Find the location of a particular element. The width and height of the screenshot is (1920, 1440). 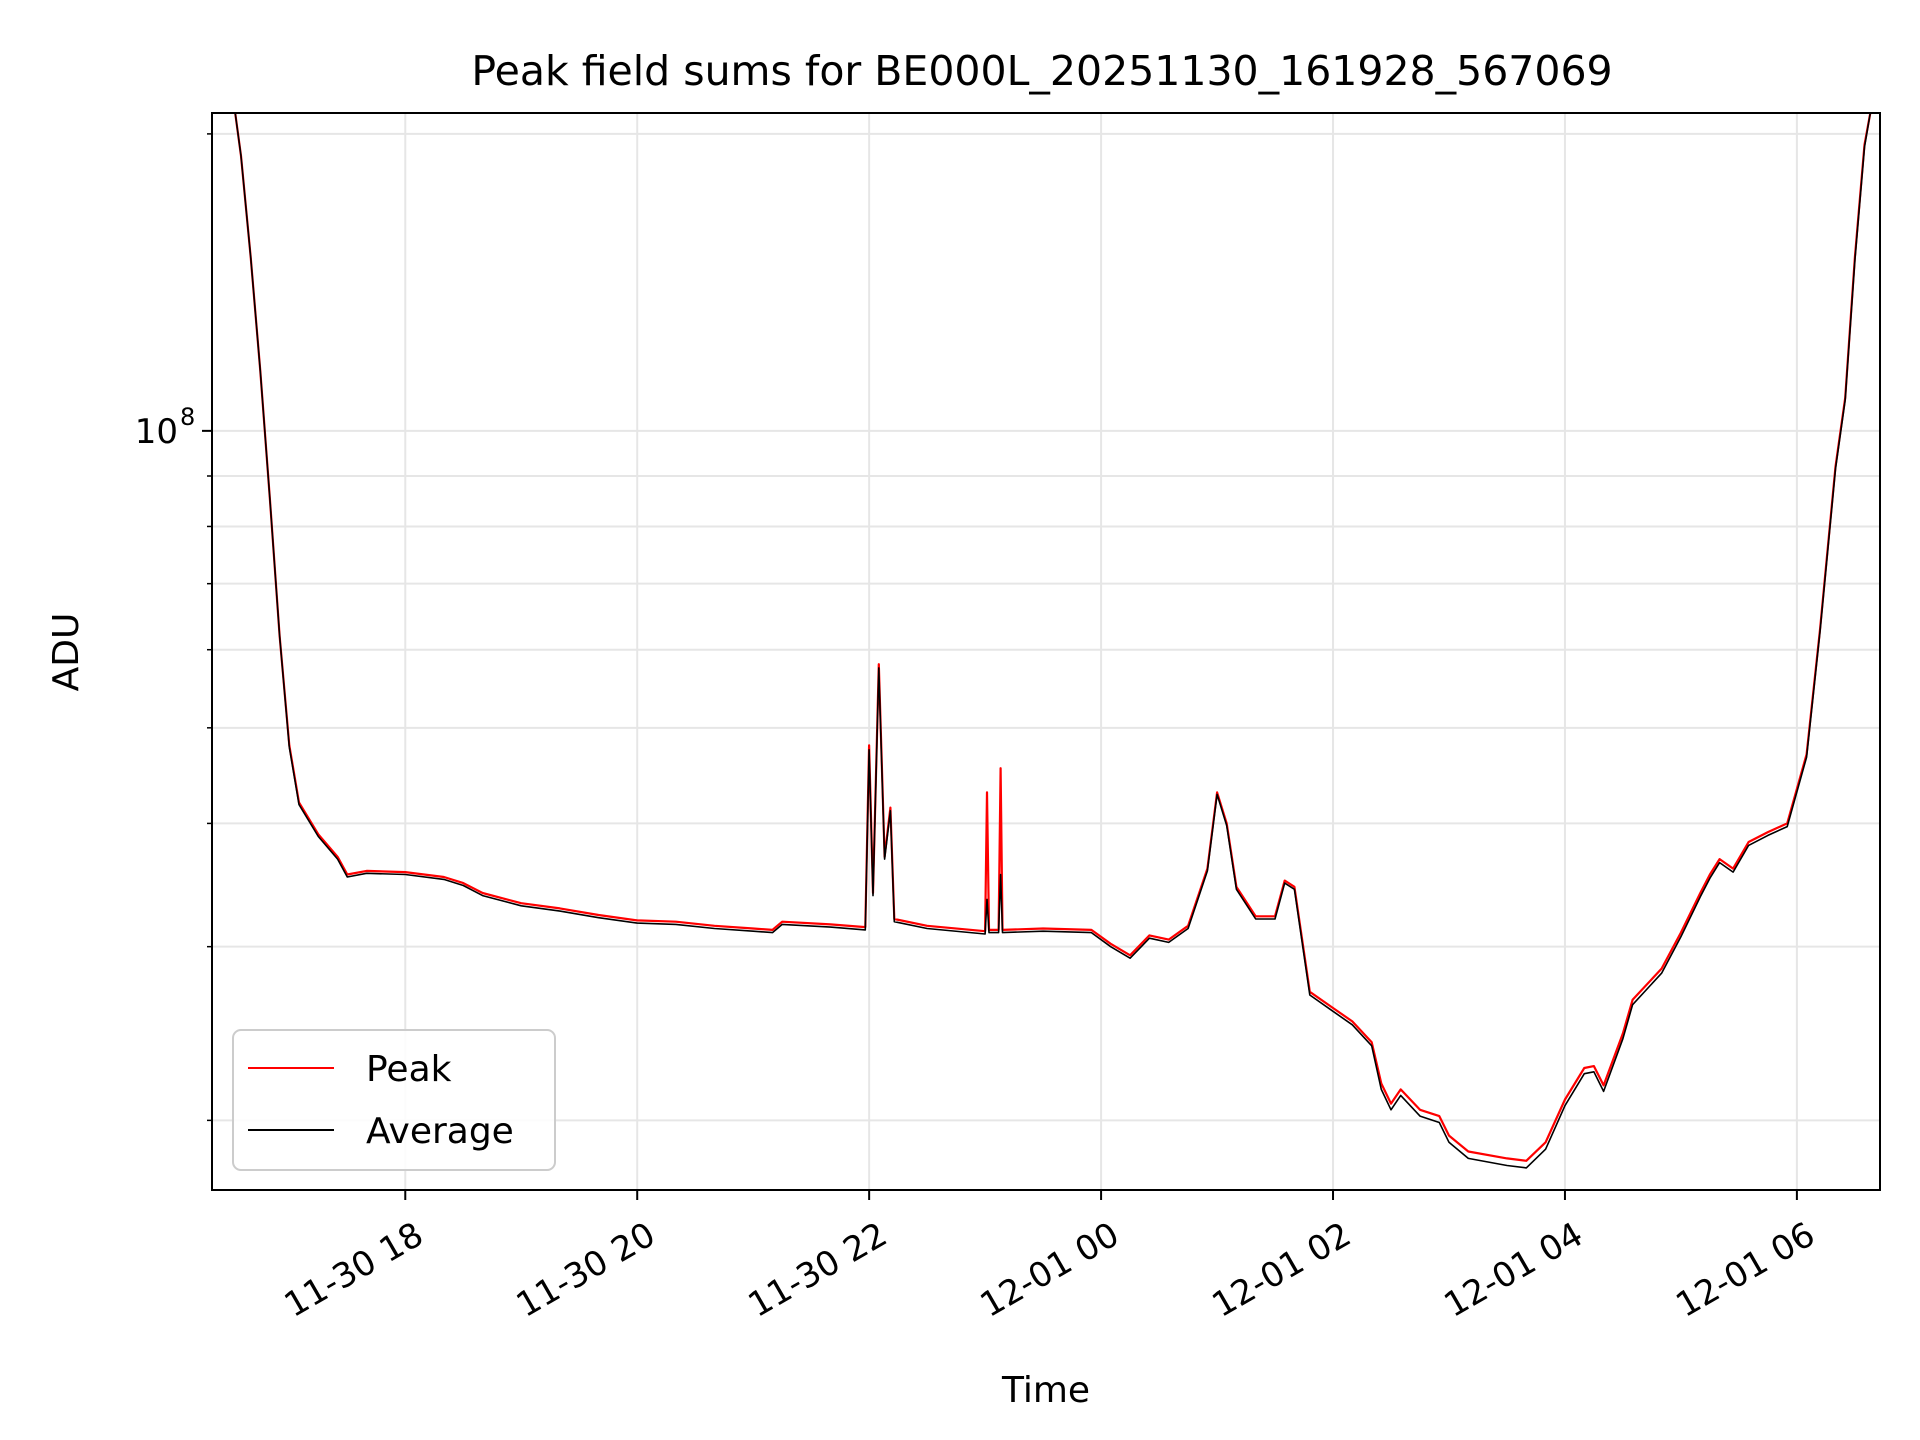

y-axis-ticks: 10 8 is located at coordinates (173, 627).